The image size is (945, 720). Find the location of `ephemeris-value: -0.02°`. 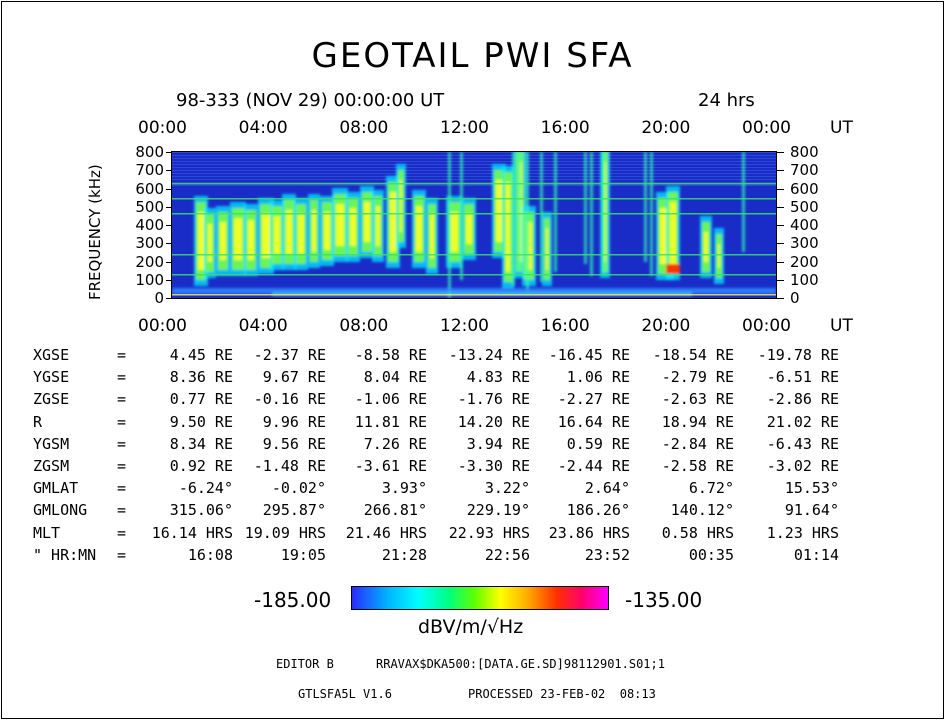

ephemeris-value: -0.02° is located at coordinates (298, 488).